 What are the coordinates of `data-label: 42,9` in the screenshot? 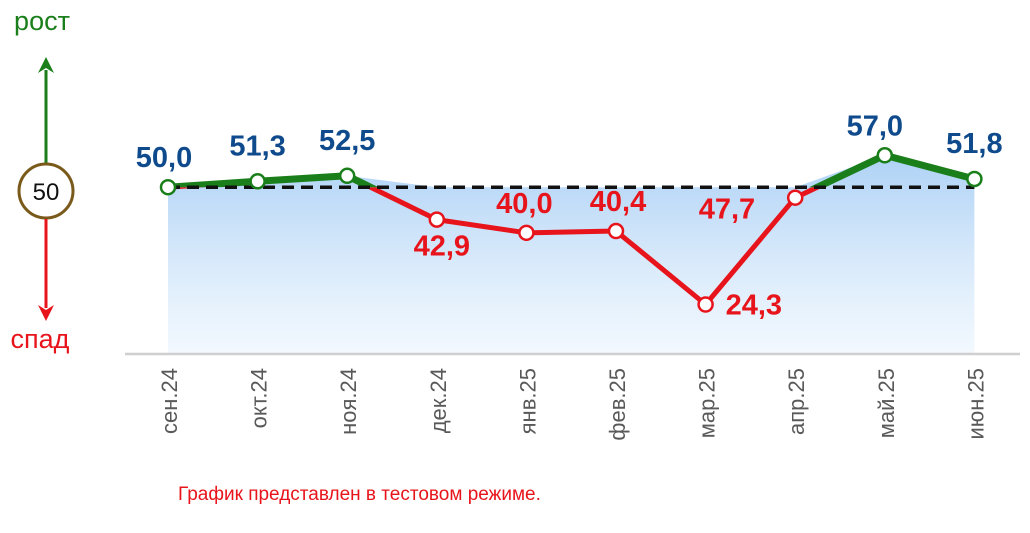 It's located at (442, 247).